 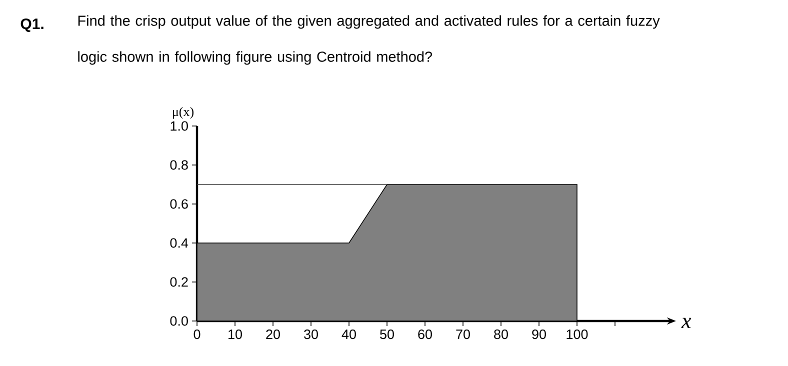 What do you see at coordinates (577, 335) in the screenshot?
I see `x-tick-label: 100` at bounding box center [577, 335].